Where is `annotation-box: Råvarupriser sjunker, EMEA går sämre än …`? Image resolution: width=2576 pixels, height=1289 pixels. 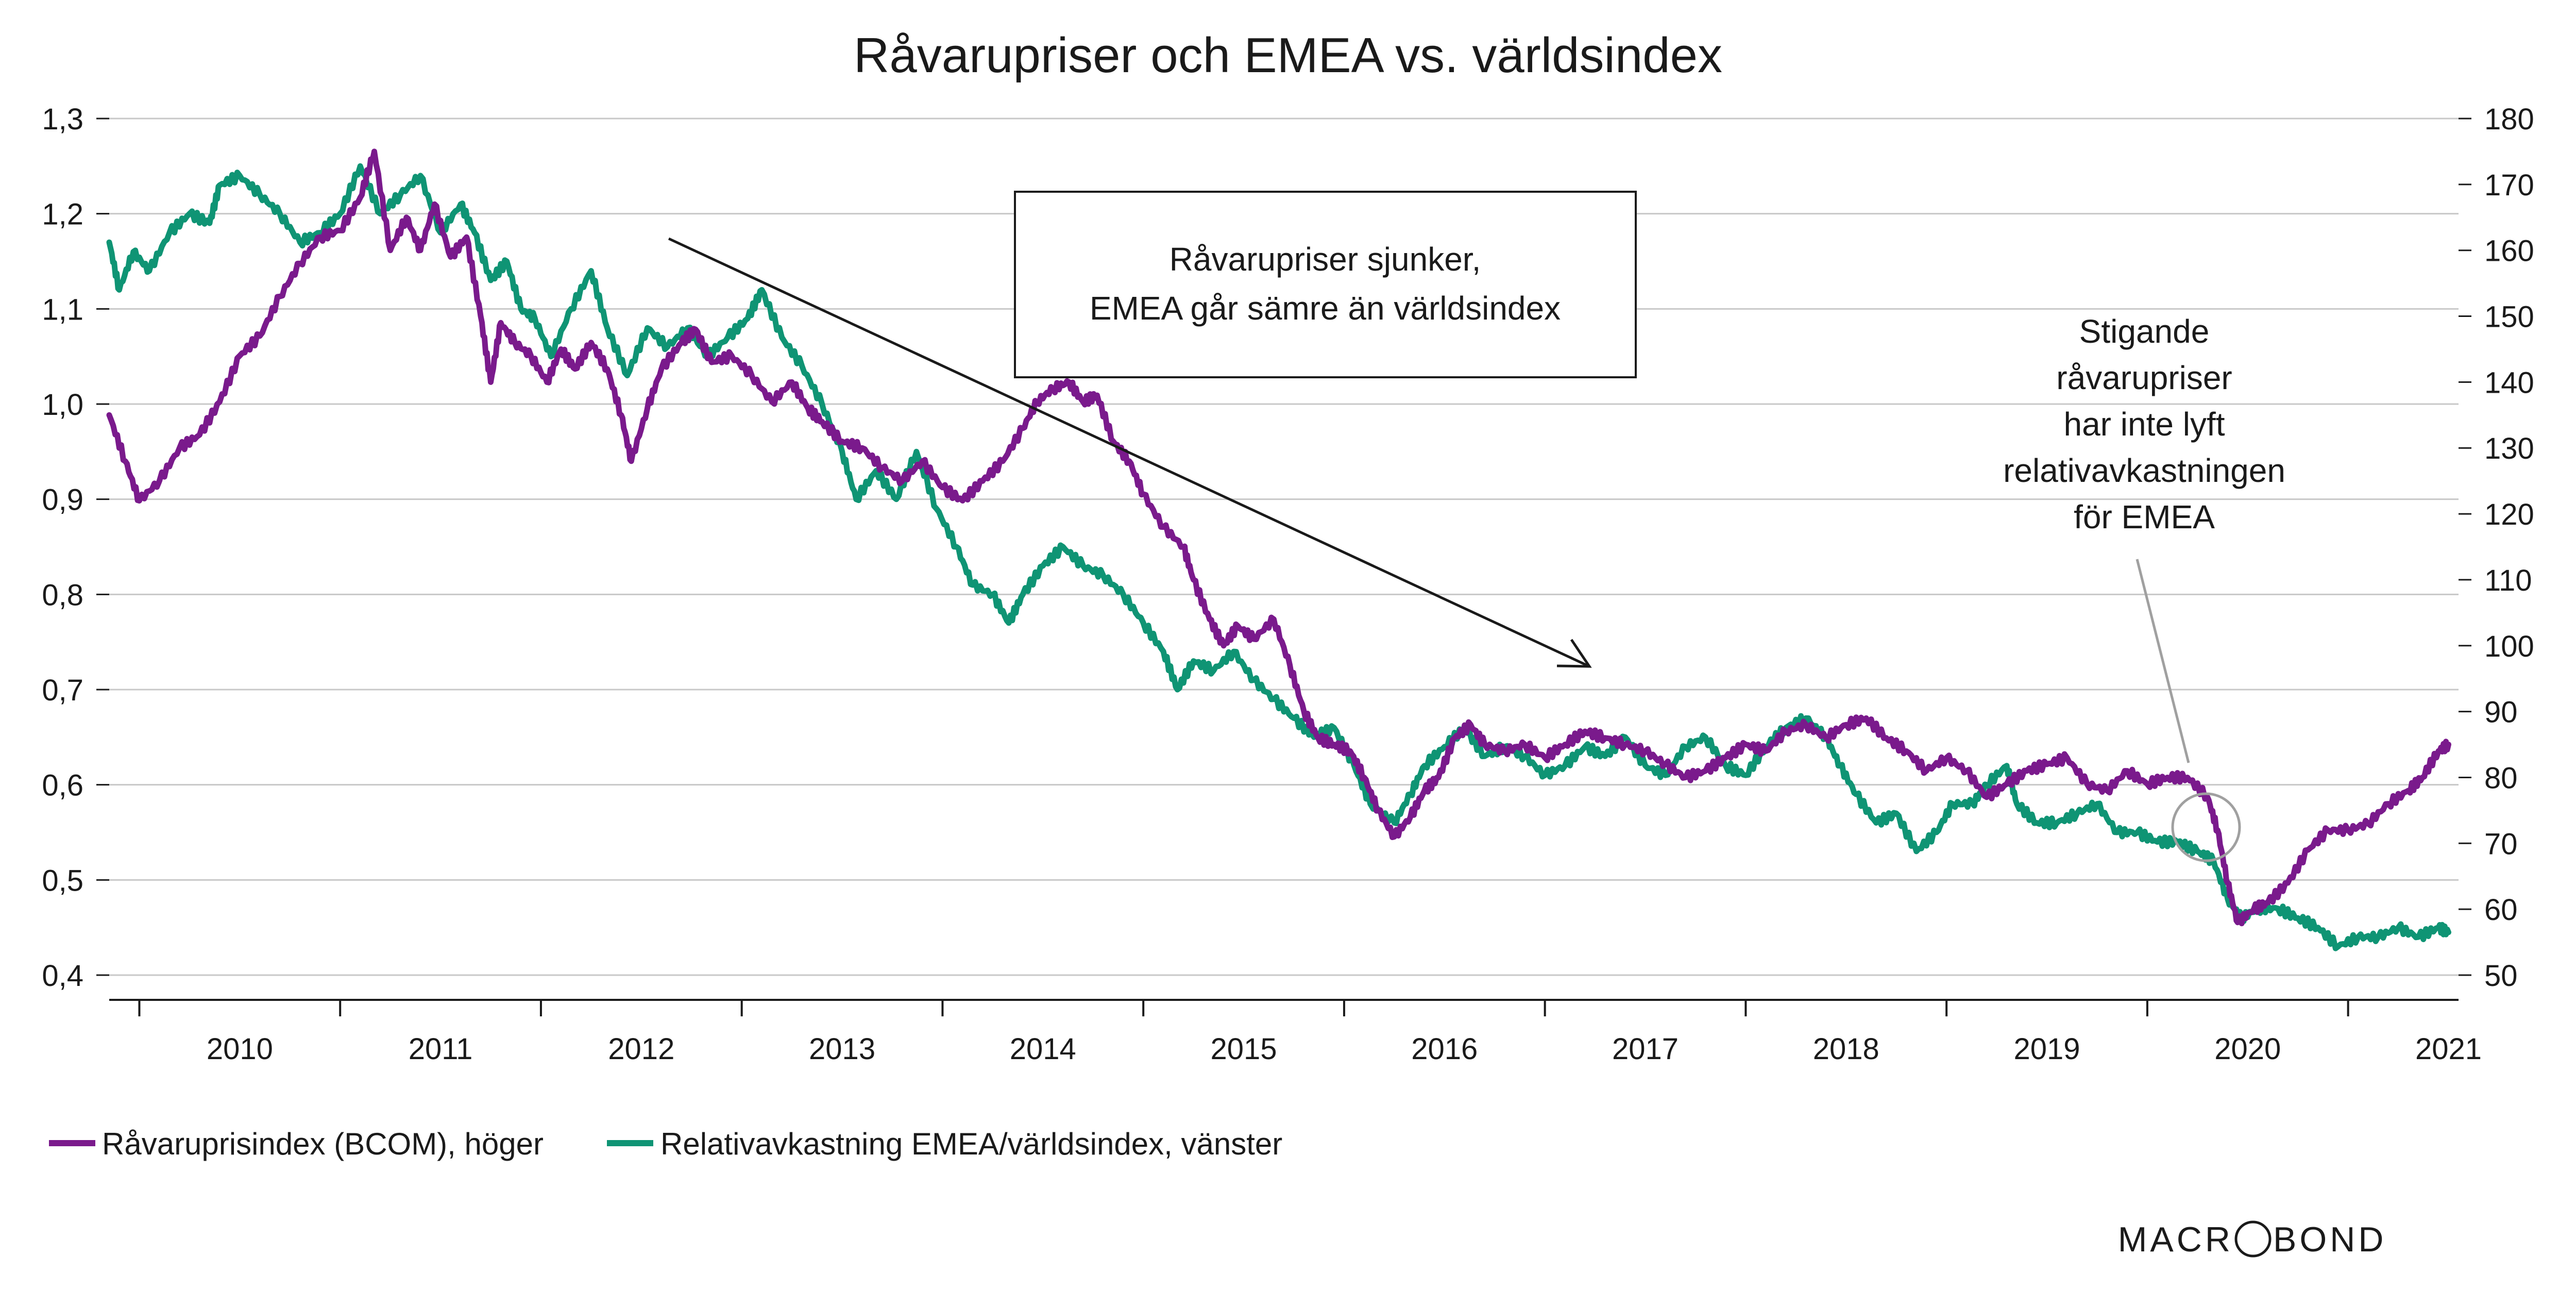 annotation-box: Råvarupriser sjunker, EMEA går sämre än … is located at coordinates (1325, 284).